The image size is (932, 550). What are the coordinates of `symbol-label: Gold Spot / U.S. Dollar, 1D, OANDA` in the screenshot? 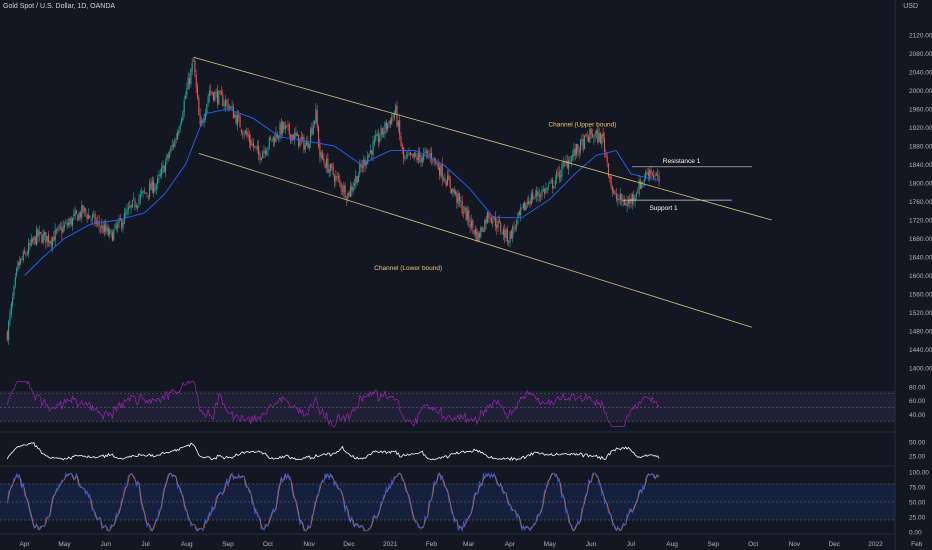 It's located at (59, 6).